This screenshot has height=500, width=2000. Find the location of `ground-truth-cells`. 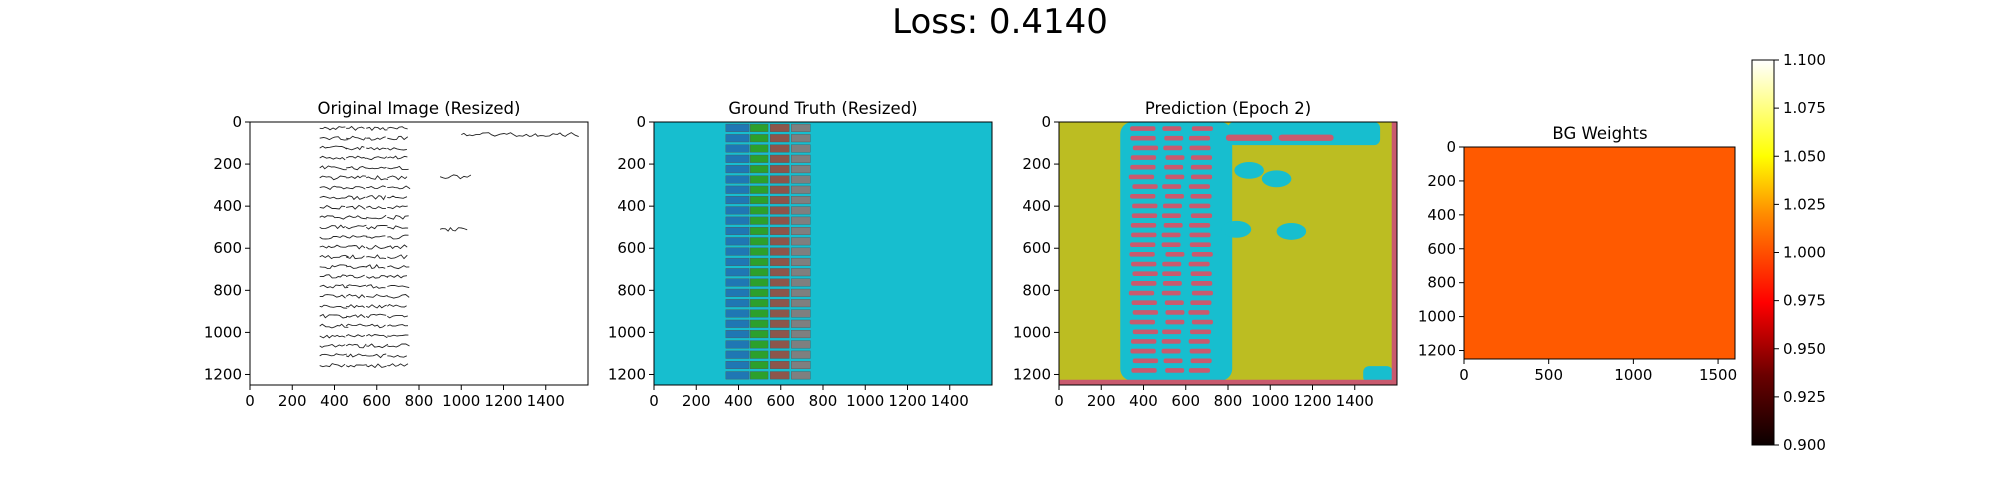

ground-truth-cells is located at coordinates (768, 251).